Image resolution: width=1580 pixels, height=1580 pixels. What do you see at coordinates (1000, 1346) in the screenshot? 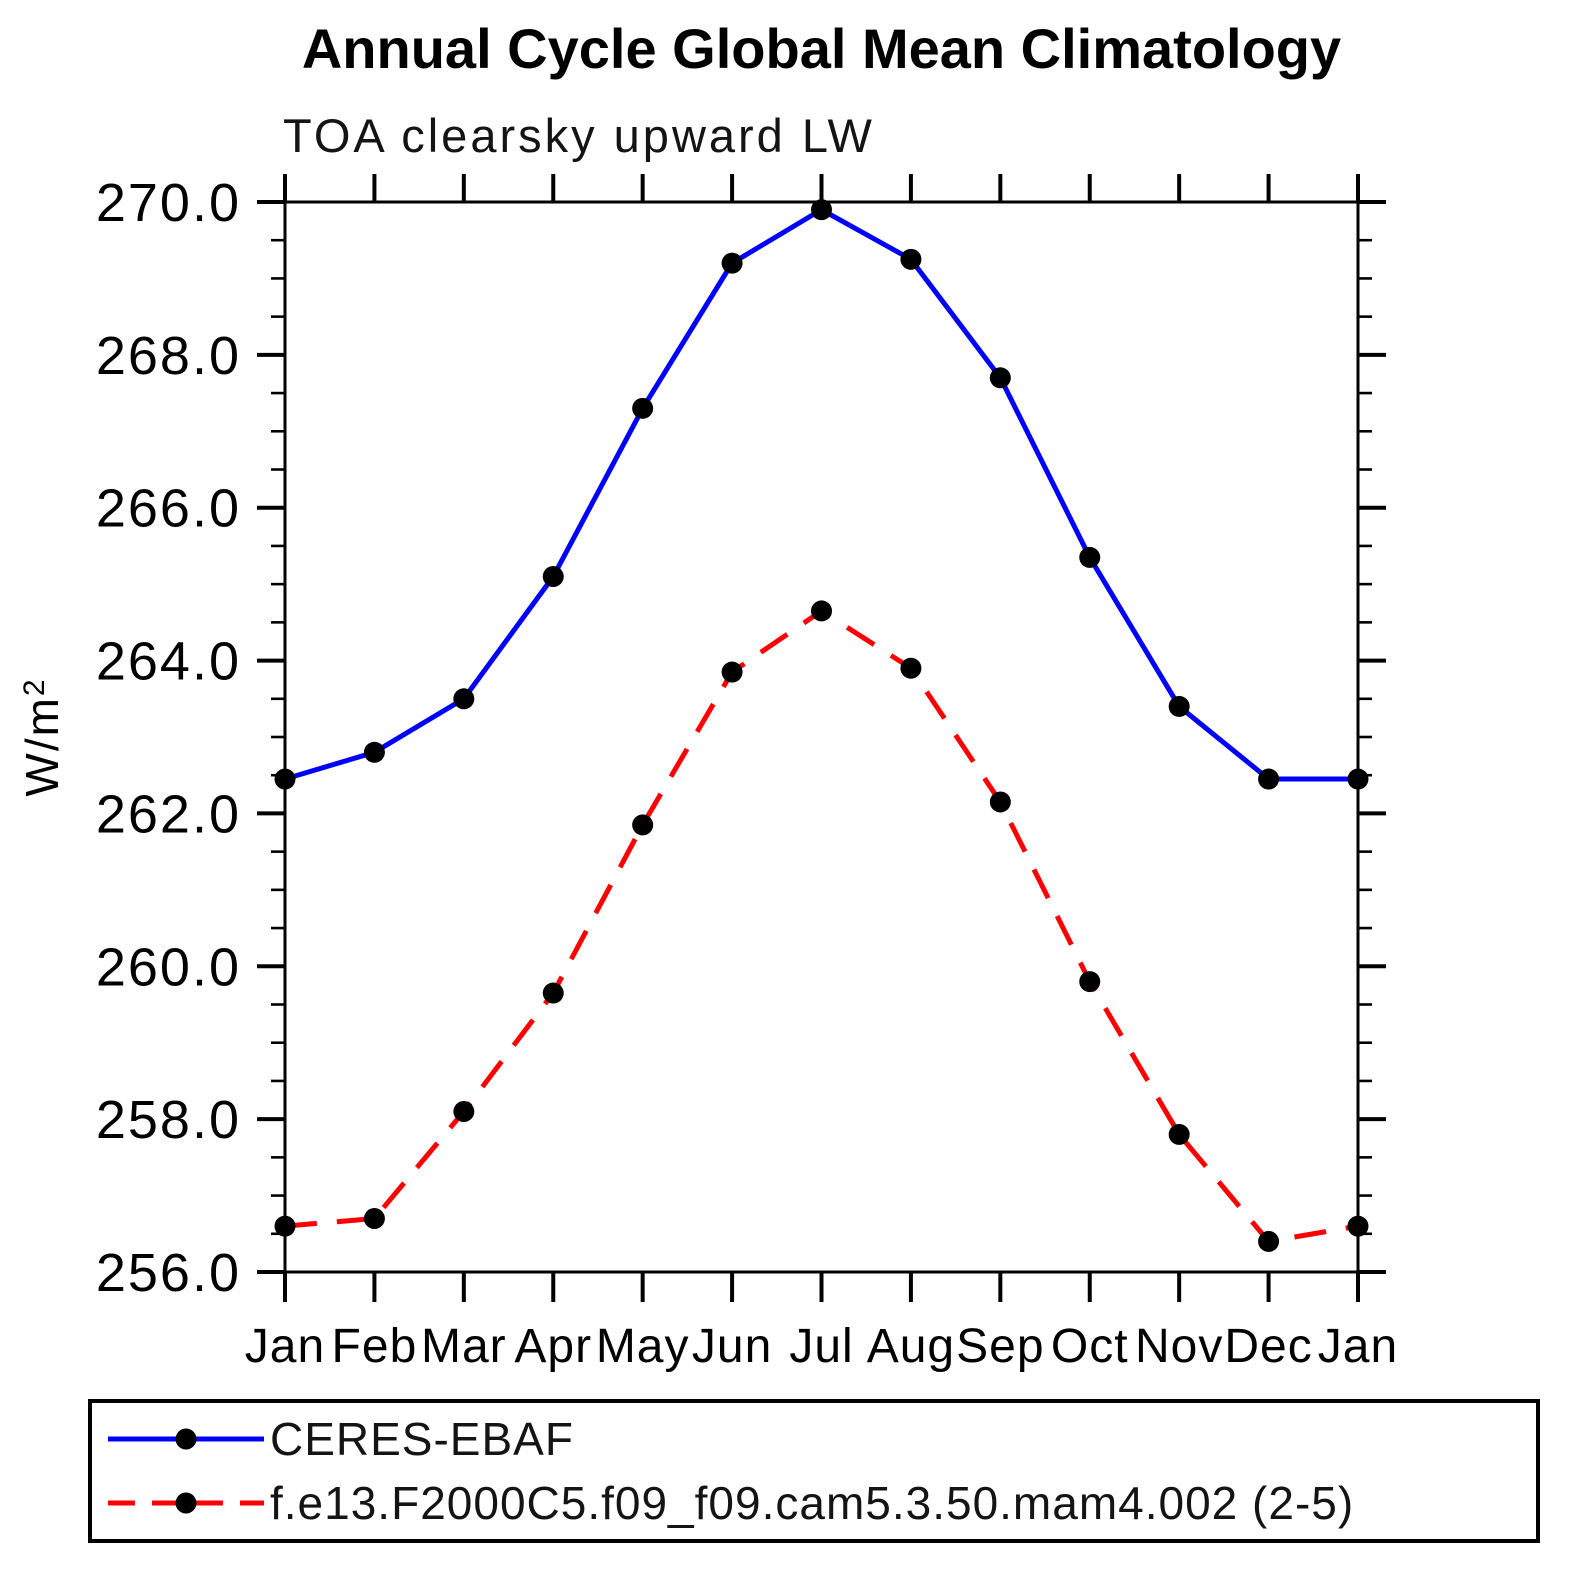
I see `x-tick-label: Sep` at bounding box center [1000, 1346].